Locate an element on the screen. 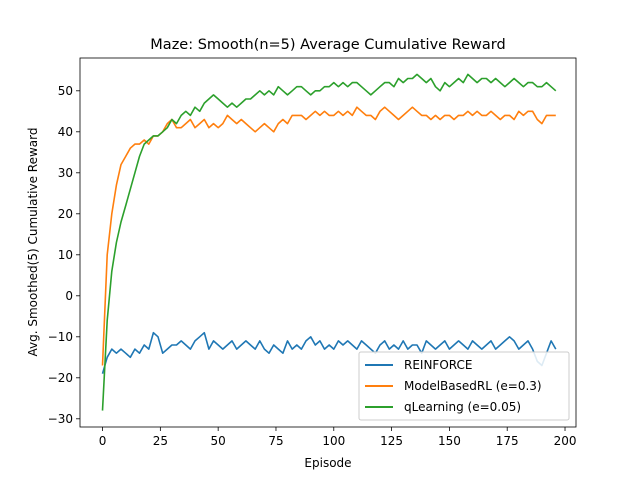  y-tick-label-2: −10 is located at coordinates (60, 337).